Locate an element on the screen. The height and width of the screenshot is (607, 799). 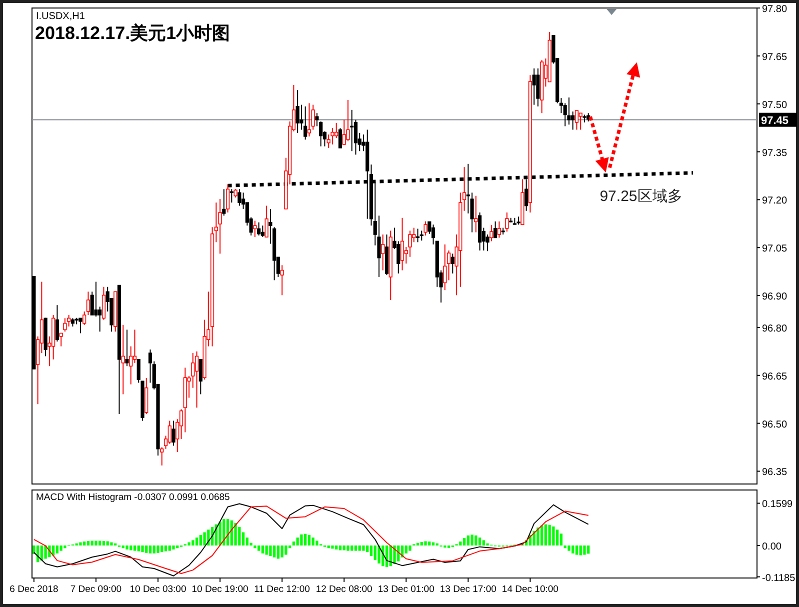
y-tick-label: 96.90 is located at coordinates (775, 297).